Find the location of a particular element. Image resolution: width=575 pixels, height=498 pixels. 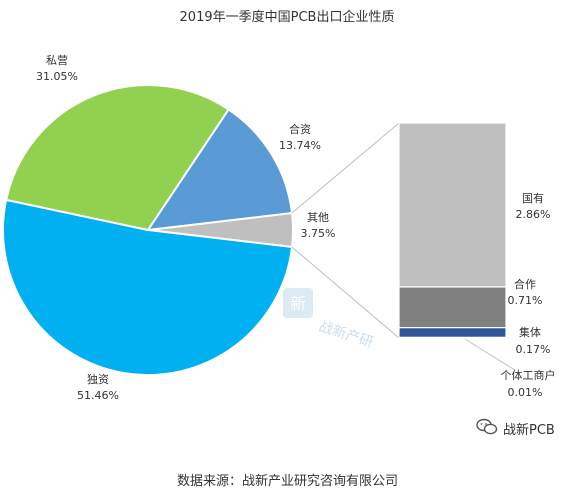

pie-slice-private is located at coordinates (117, 158).